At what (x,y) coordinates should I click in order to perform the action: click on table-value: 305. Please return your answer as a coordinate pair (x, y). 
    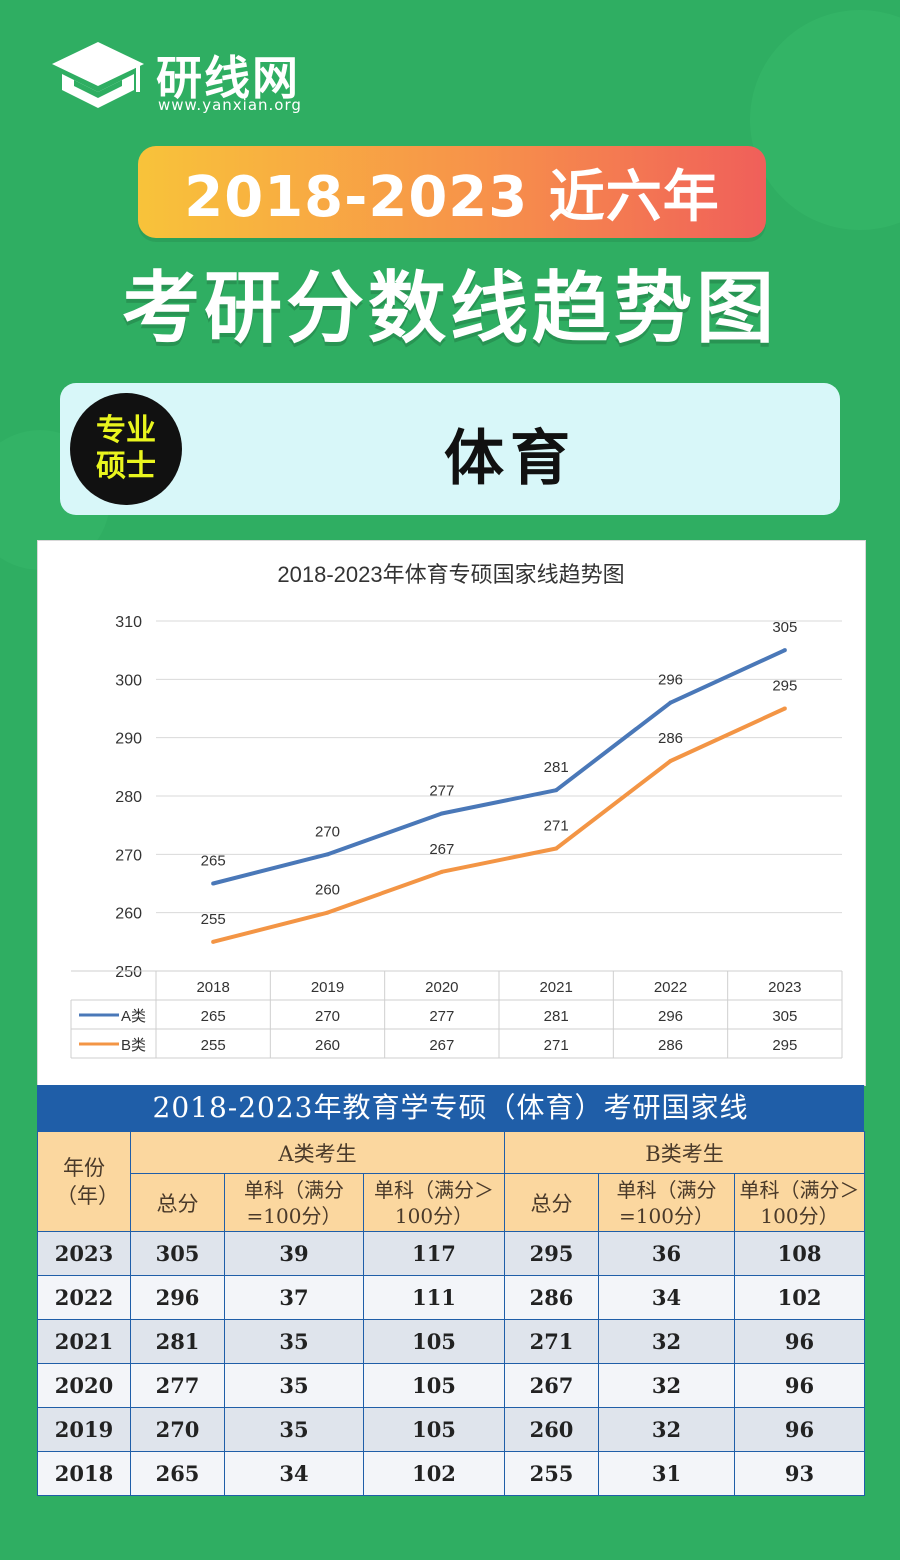
    Looking at the image, I should click on (784, 1016).